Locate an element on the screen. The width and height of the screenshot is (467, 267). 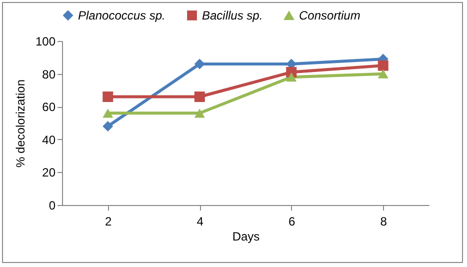
y-tick-label: 60 is located at coordinates (49, 107).